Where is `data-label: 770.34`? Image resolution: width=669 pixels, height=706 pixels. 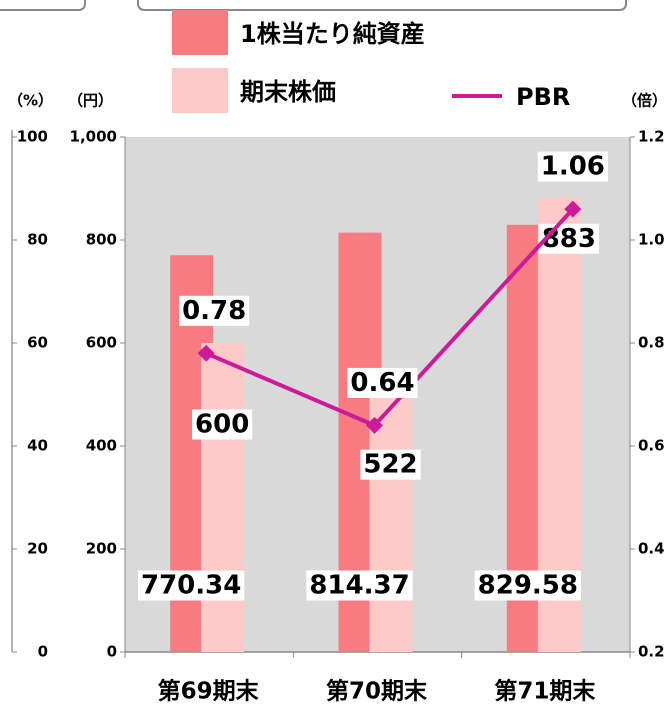 data-label: 770.34 is located at coordinates (191, 586).